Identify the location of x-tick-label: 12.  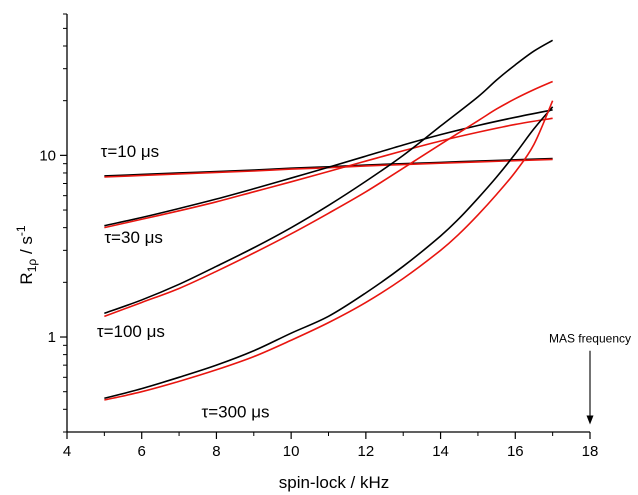
(366, 451).